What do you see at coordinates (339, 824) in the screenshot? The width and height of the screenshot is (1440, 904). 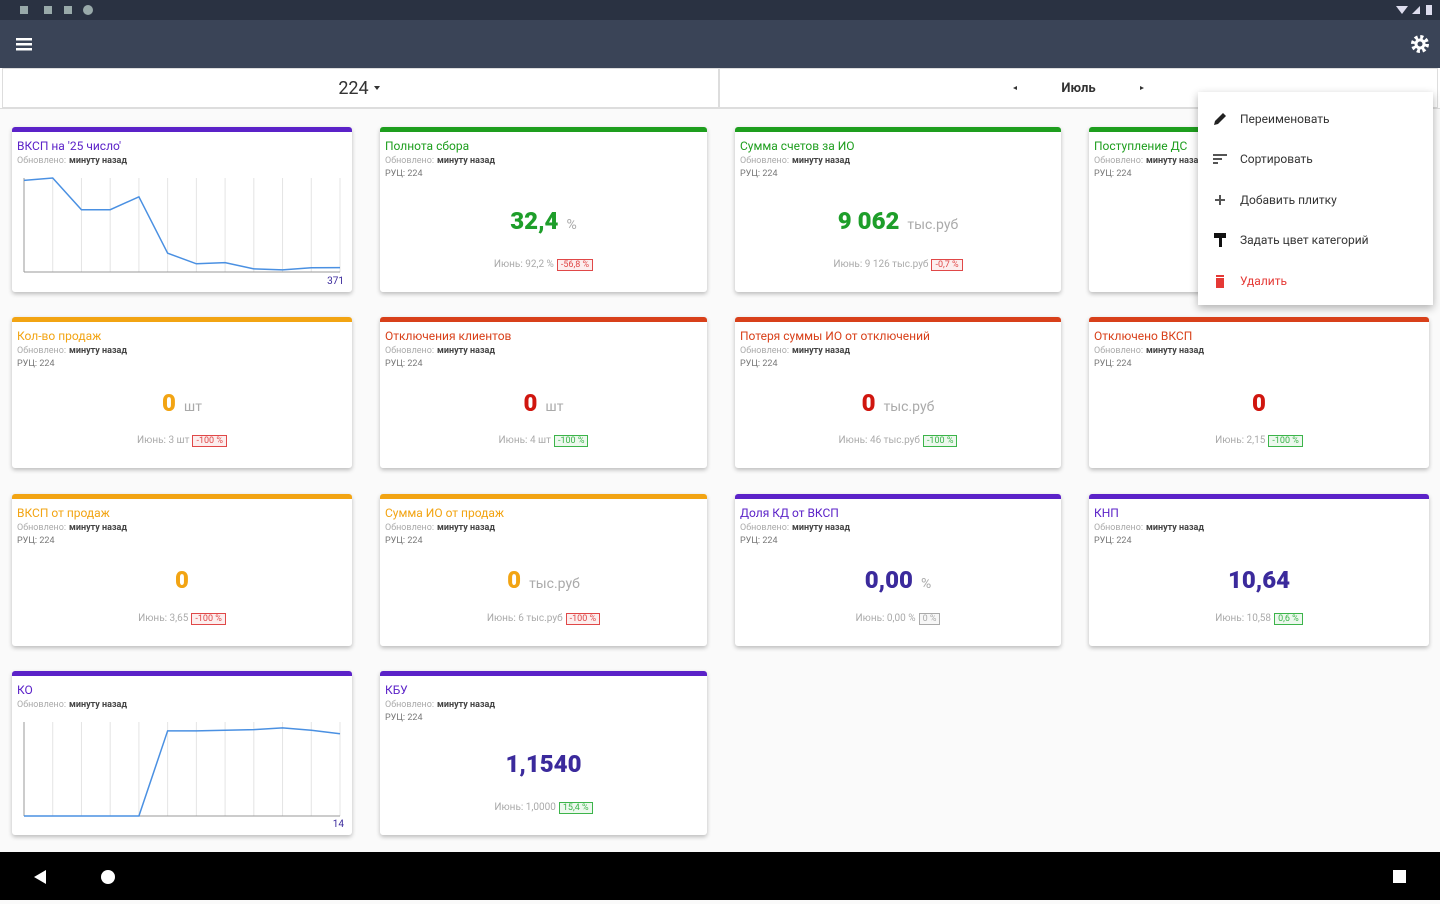 I see `sparkline-label: 14` at bounding box center [339, 824].